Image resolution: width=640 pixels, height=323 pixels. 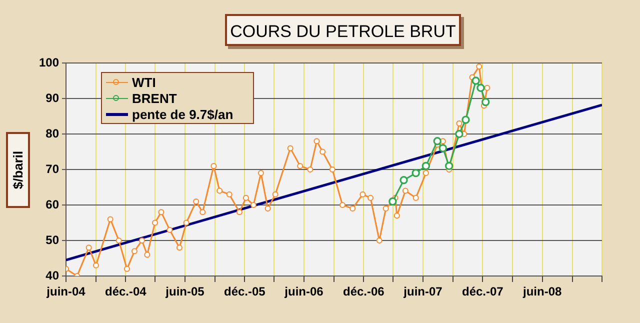 What do you see at coordinates (53, 97) in the screenshot?
I see `y-tick-label: 90` at bounding box center [53, 97].